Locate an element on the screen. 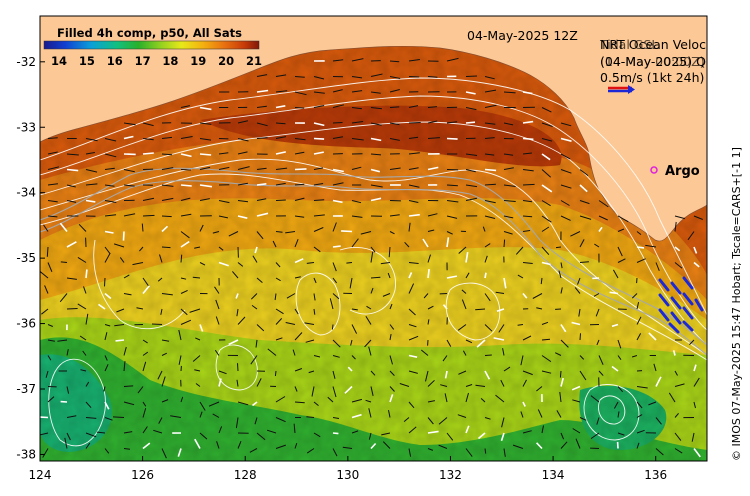 Image resolution: width=750 pixels, height=496 pixels. y-tick-label: -33 is located at coordinates (26, 127).